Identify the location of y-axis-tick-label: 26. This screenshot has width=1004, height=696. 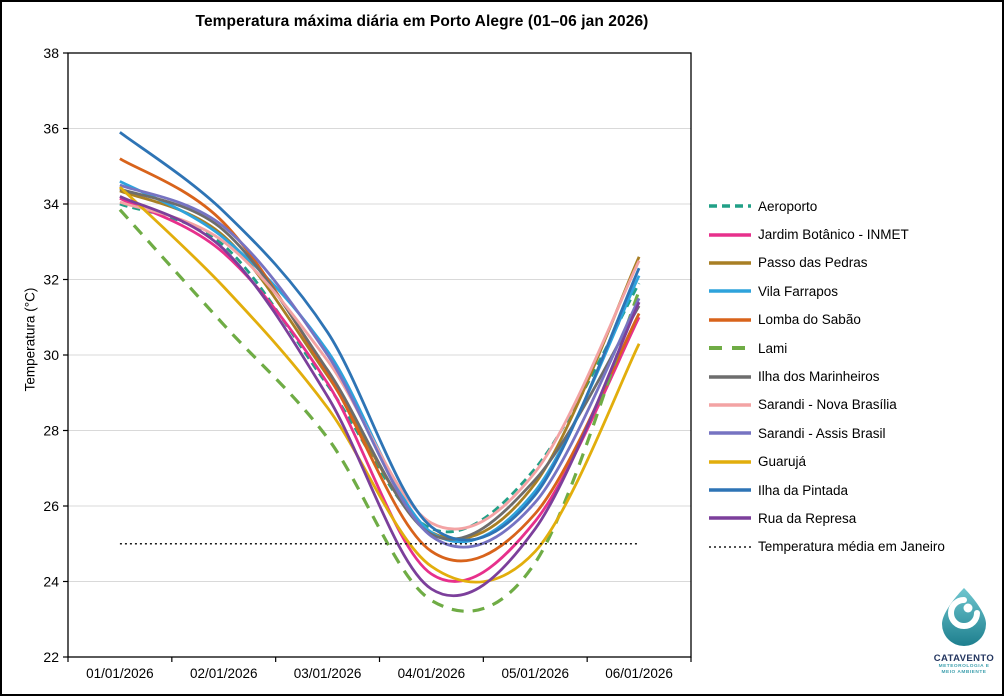
(51, 506).